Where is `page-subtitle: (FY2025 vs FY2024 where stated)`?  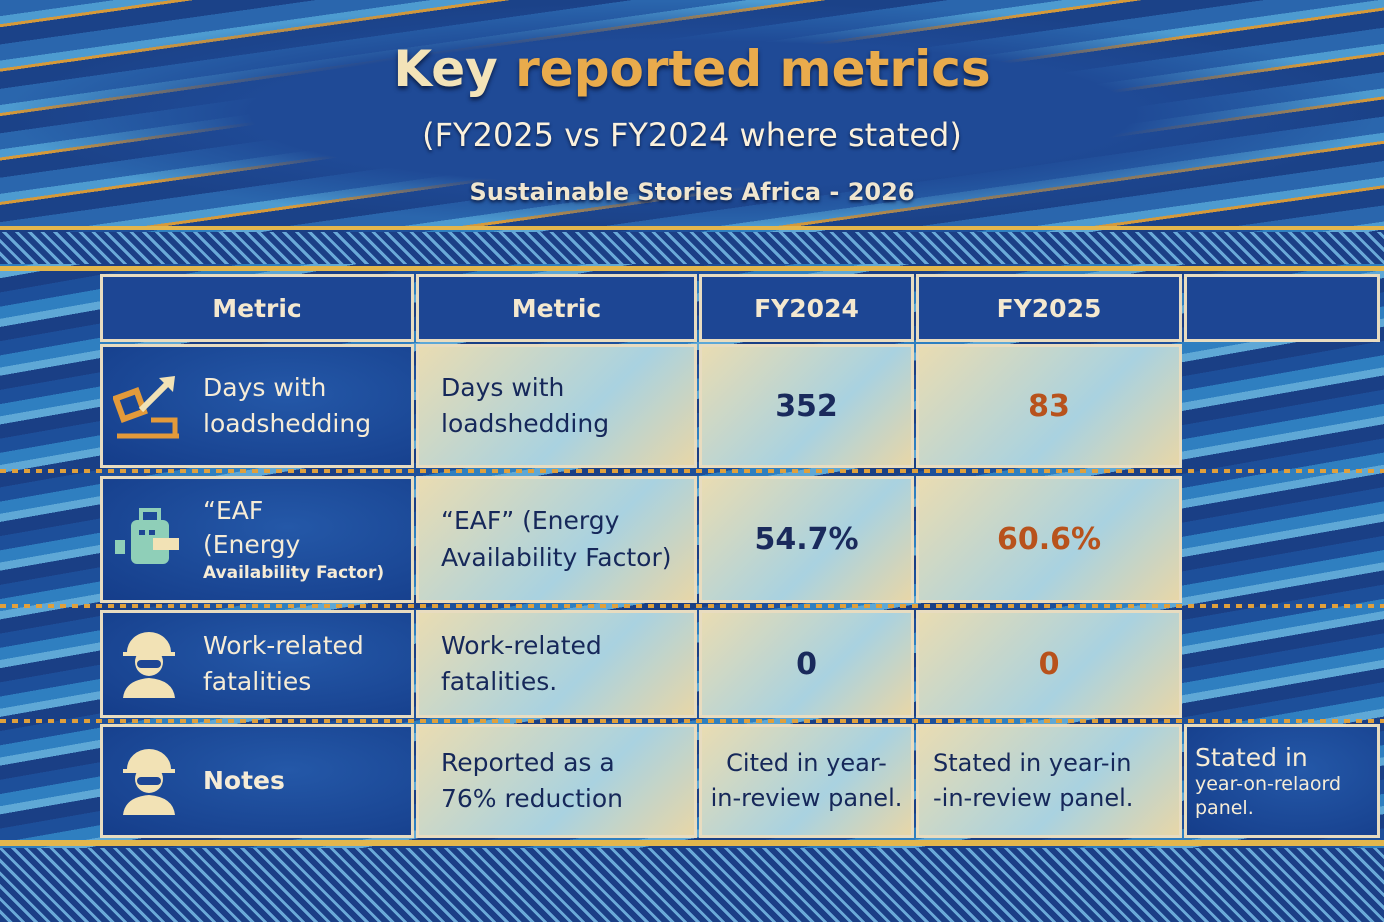
page-subtitle: (FY2025 vs FY2024 where stated) is located at coordinates (692, 135).